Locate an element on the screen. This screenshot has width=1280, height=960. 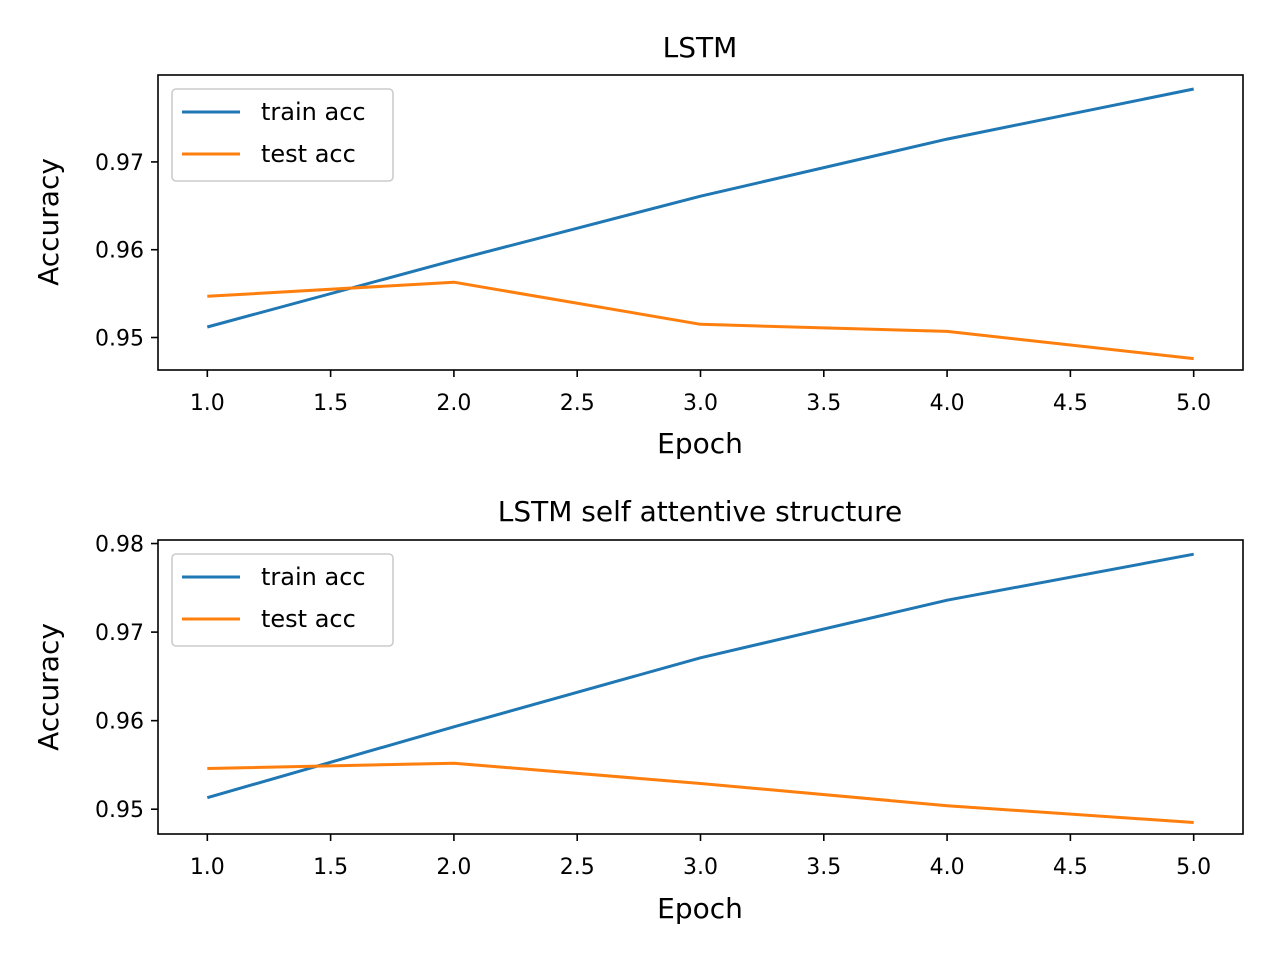
y-ticks: 0.95 0.96 0.97 0.98 is located at coordinates (126, 678).